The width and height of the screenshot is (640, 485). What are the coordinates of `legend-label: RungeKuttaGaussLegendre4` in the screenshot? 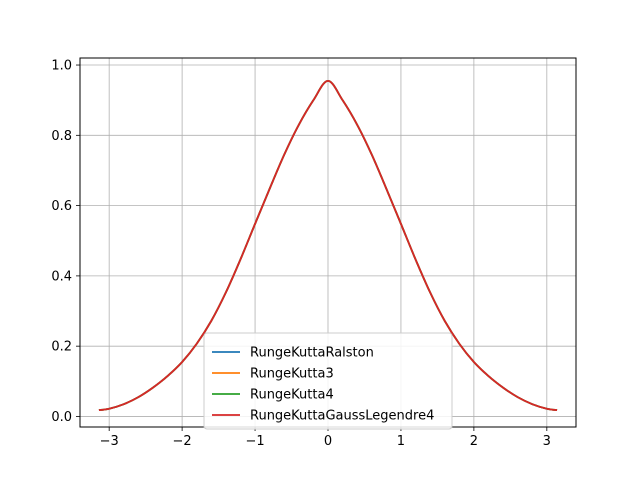 It's located at (342, 416).